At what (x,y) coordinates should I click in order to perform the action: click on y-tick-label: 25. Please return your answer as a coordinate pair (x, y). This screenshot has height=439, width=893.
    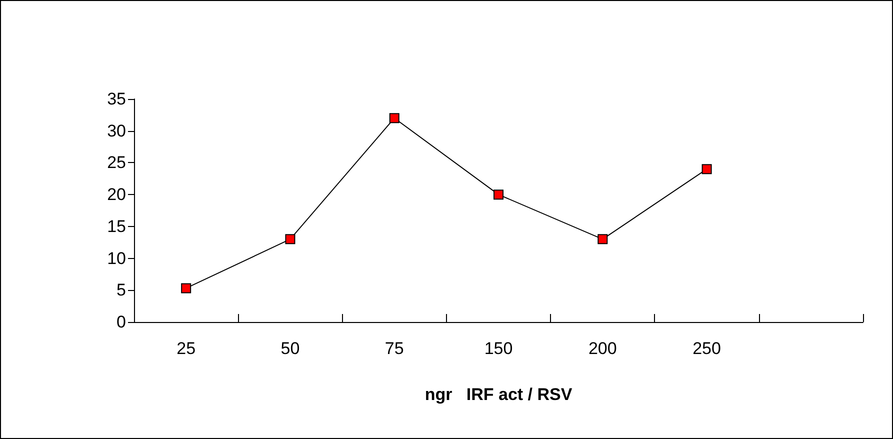
    Looking at the image, I should click on (116, 162).